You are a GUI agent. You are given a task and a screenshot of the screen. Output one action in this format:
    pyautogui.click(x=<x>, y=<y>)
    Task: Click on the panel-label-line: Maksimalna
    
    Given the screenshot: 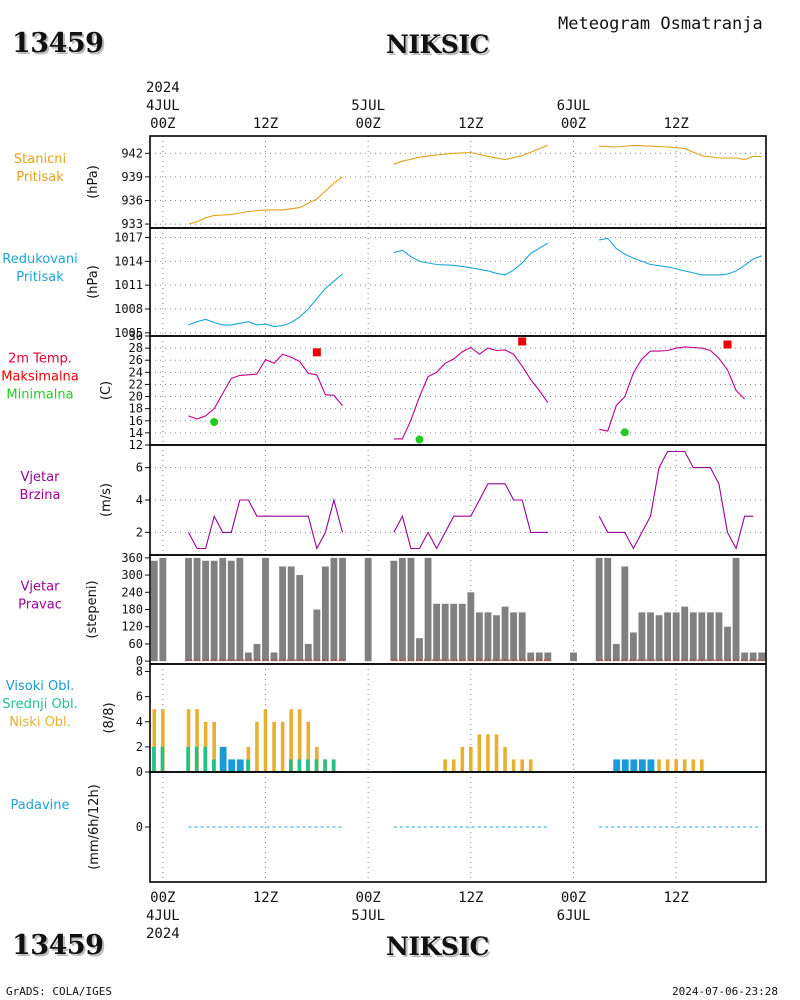 What is the action you would take?
    pyautogui.click(x=40, y=377)
    